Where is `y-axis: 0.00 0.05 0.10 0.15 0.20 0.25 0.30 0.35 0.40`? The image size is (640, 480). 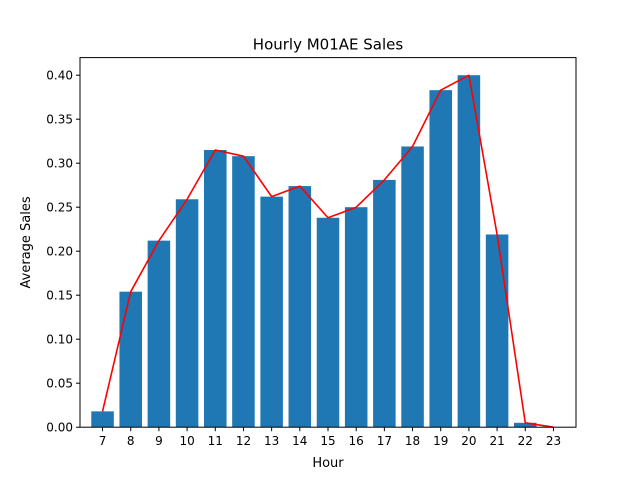 y-axis: 0.00 0.05 0.10 0.15 0.20 0.25 0.30 0.35 0.40 is located at coordinates (63, 252).